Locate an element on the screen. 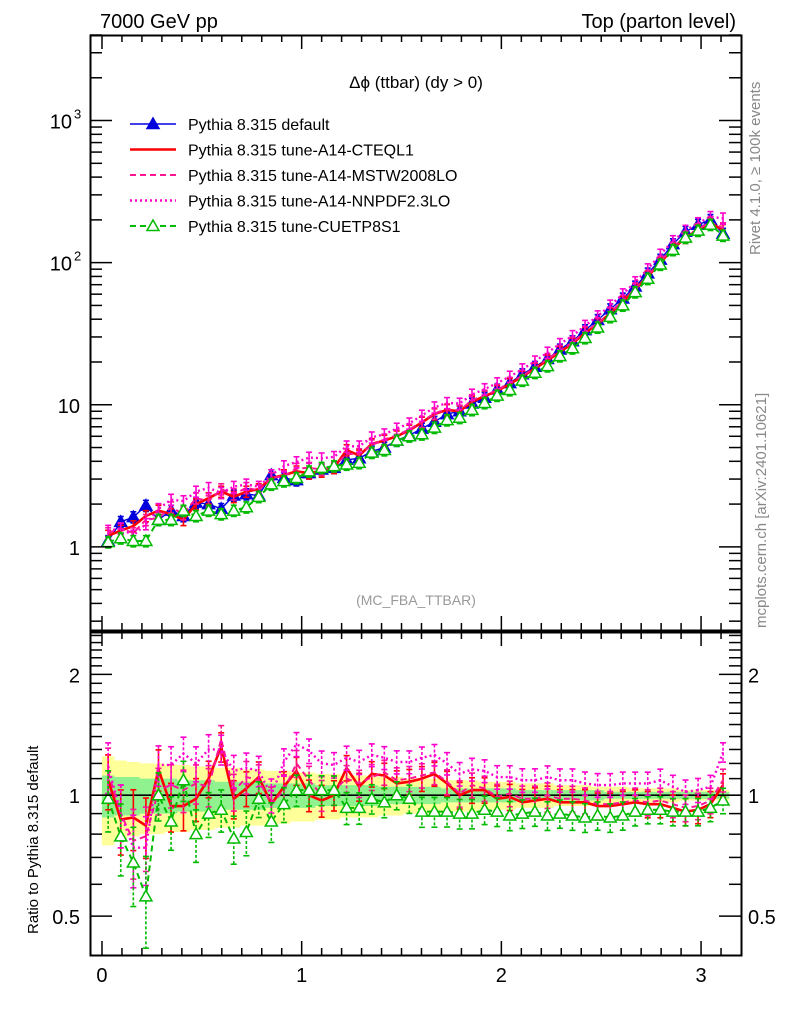 This screenshot has width=786, height=1024. x-tick-label: 1 is located at coordinates (301, 976).